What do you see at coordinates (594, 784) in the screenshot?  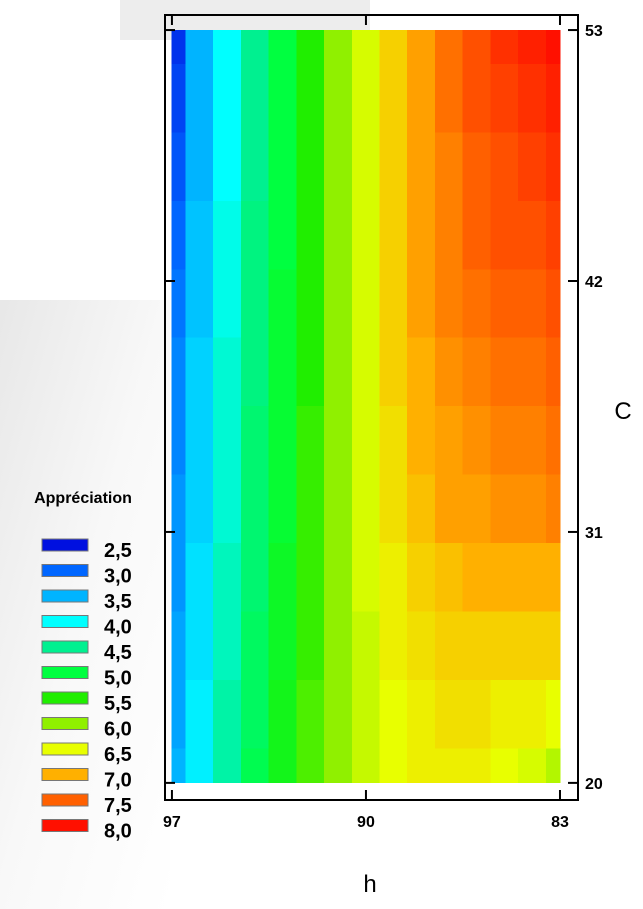 I see `y-tick-label: 20` at bounding box center [594, 784].